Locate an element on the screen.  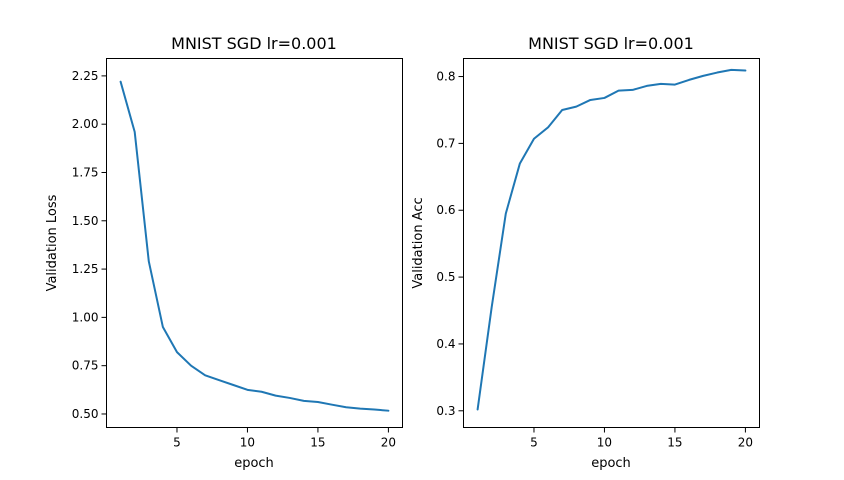
acc-y-axis-label: Validation Acc is located at coordinates (418, 242).